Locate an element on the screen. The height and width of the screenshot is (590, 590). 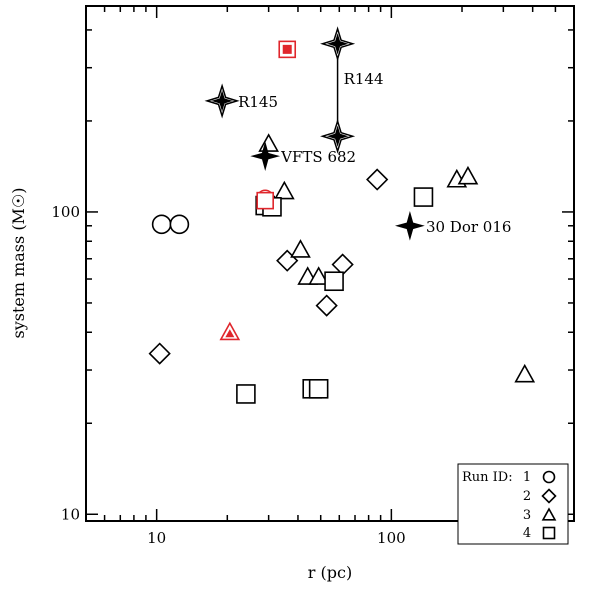
highlighted-square is located at coordinates (265, 200).